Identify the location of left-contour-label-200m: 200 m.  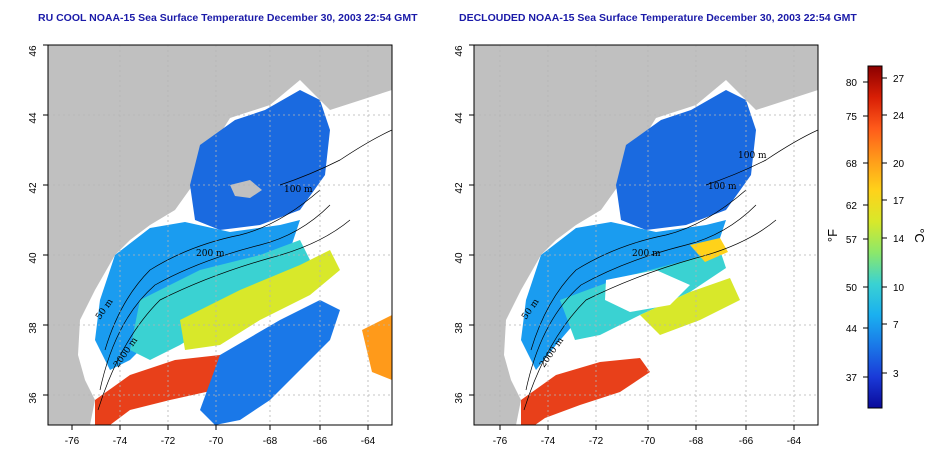
(210, 254).